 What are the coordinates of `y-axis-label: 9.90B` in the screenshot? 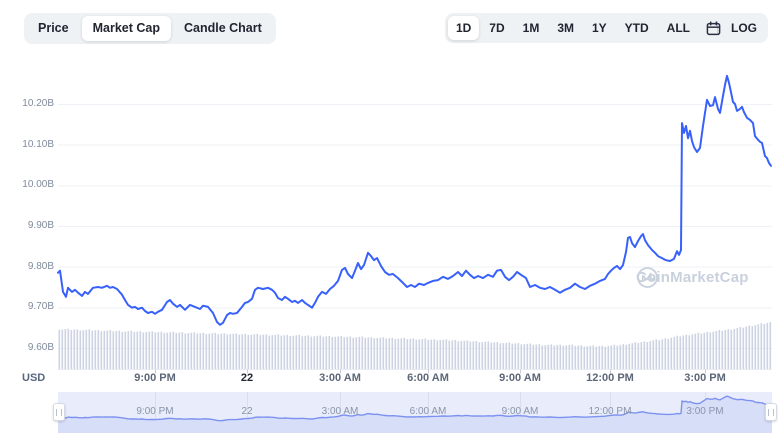 It's located at (40, 225).